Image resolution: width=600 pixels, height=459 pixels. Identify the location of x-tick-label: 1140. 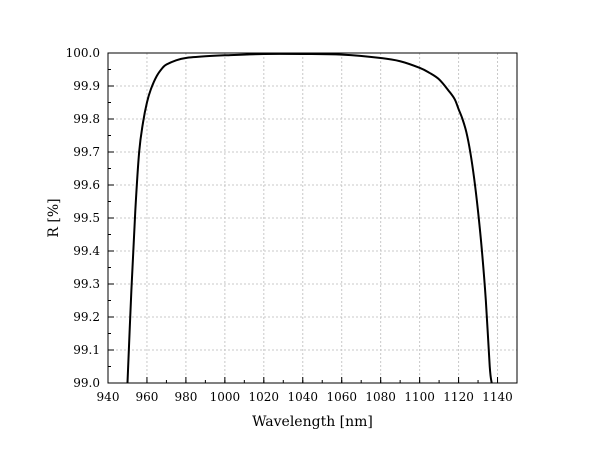
(497, 397).